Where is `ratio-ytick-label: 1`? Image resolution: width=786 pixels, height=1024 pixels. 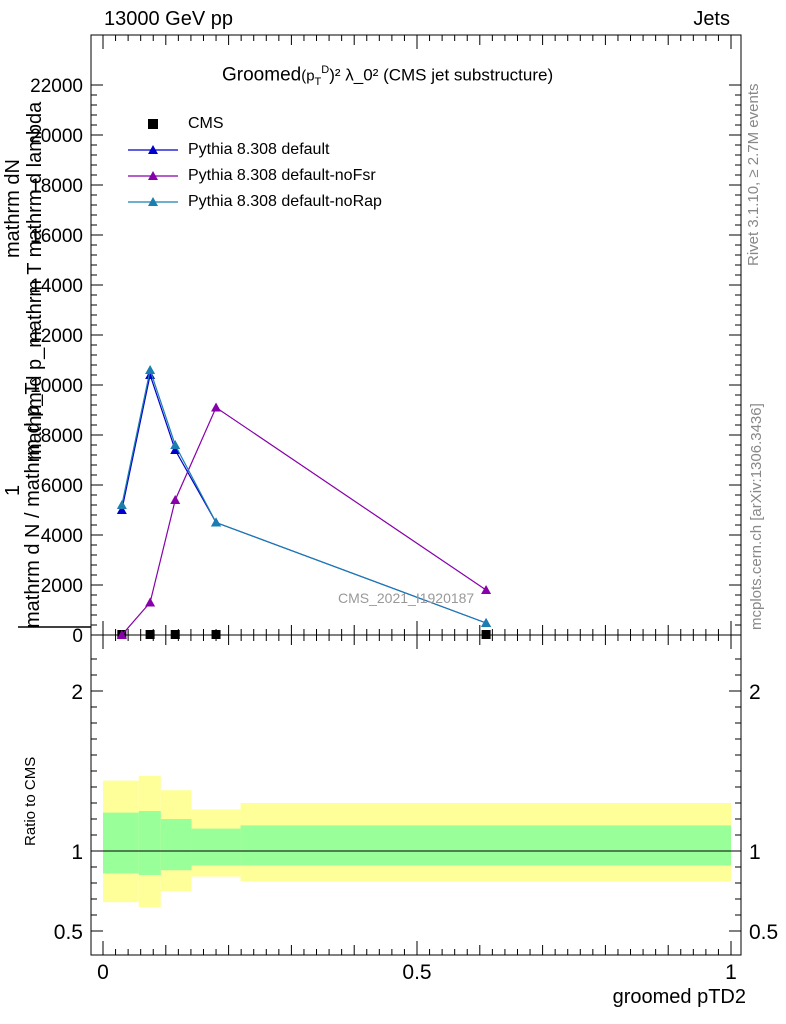
ratio-ytick-label: 1 is located at coordinates (77, 852).